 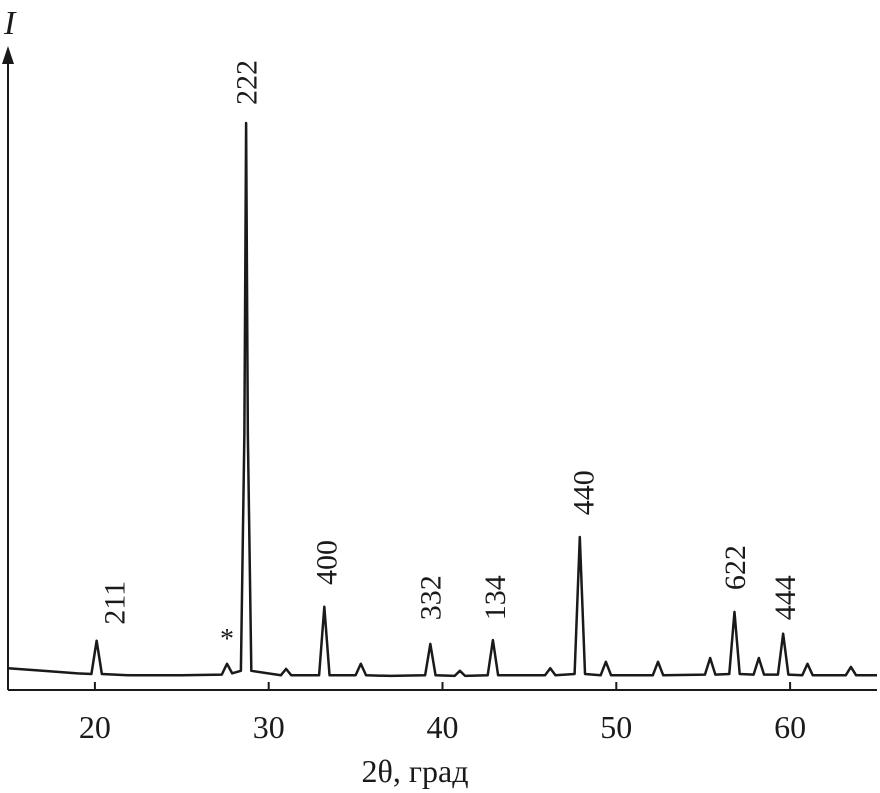 What do you see at coordinates (326, 562) in the screenshot?
I see `peak-label: 400` at bounding box center [326, 562].